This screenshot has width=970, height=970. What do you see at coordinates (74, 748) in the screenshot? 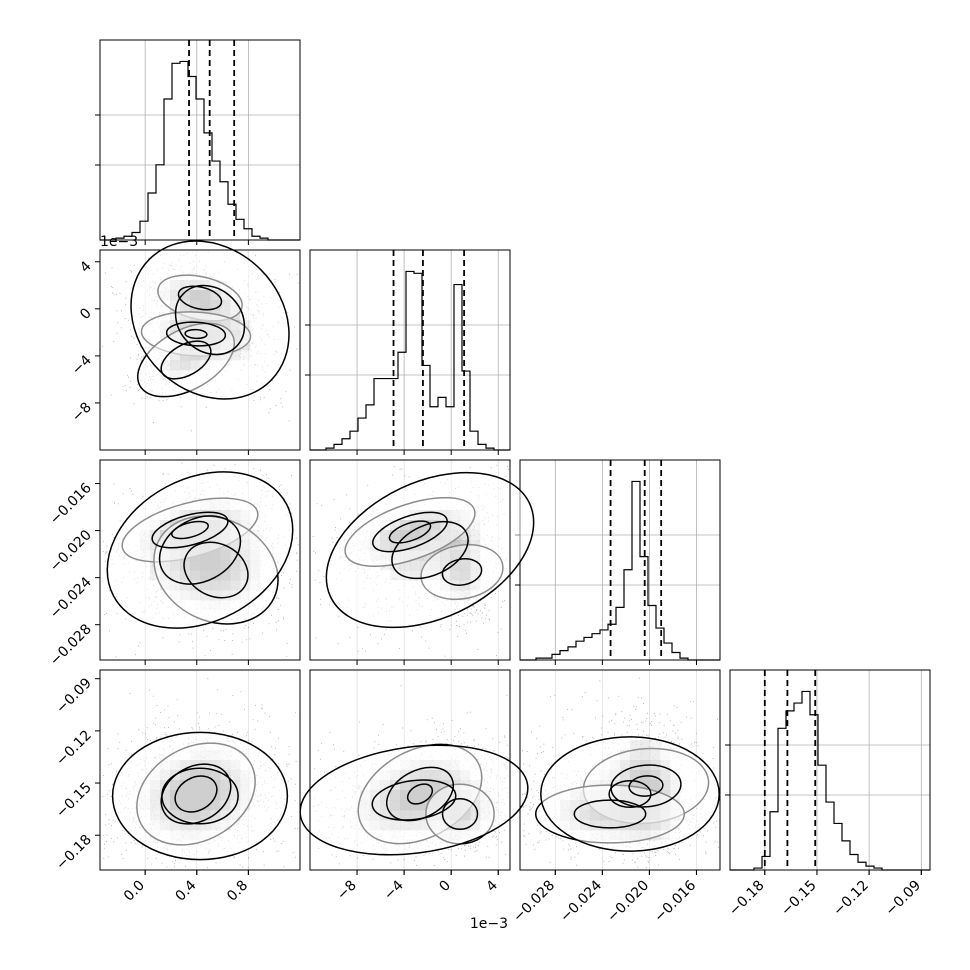
I see `y-tick-label: −0.12` at bounding box center [74, 748].